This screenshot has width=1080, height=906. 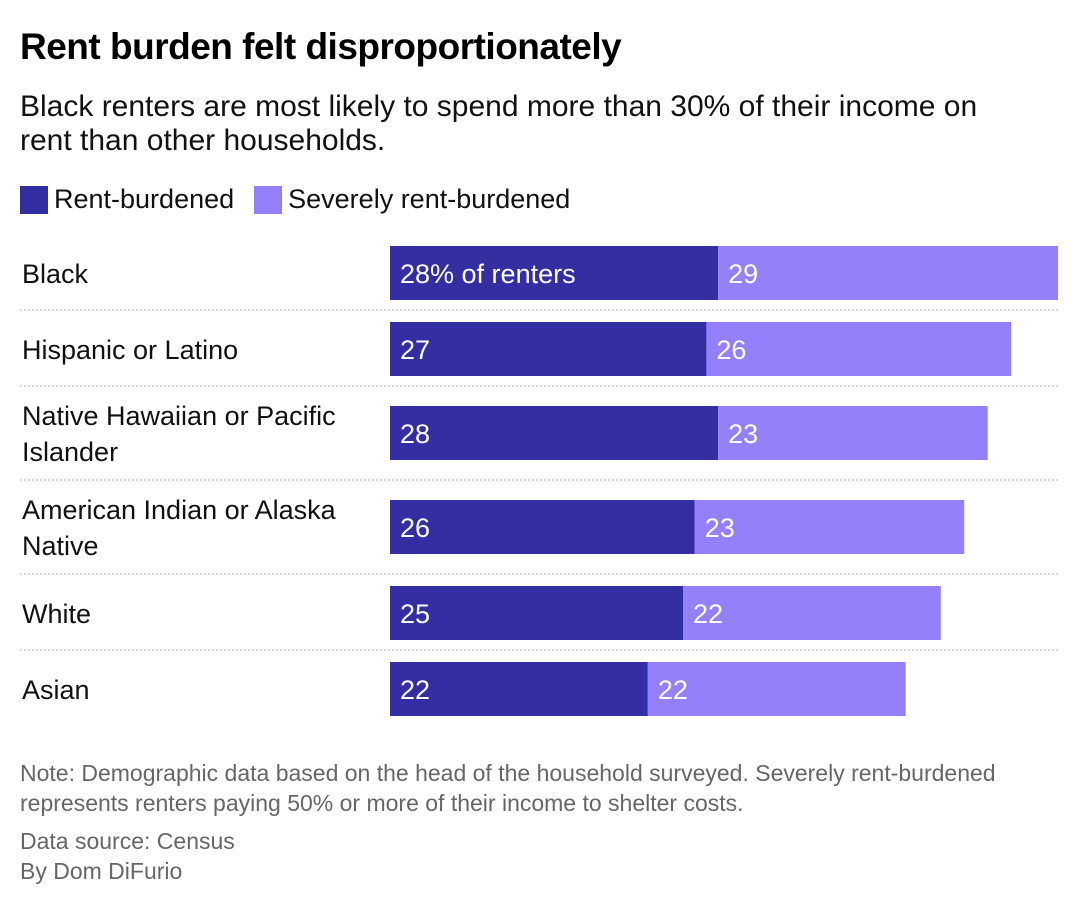 What do you see at coordinates (429, 199) in the screenshot?
I see `legend-label: Severely rent-burdened` at bounding box center [429, 199].